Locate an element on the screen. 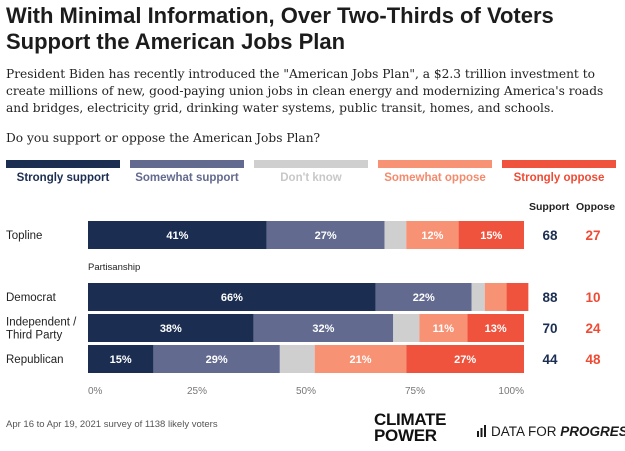  data-label: 41% is located at coordinates (177, 236).